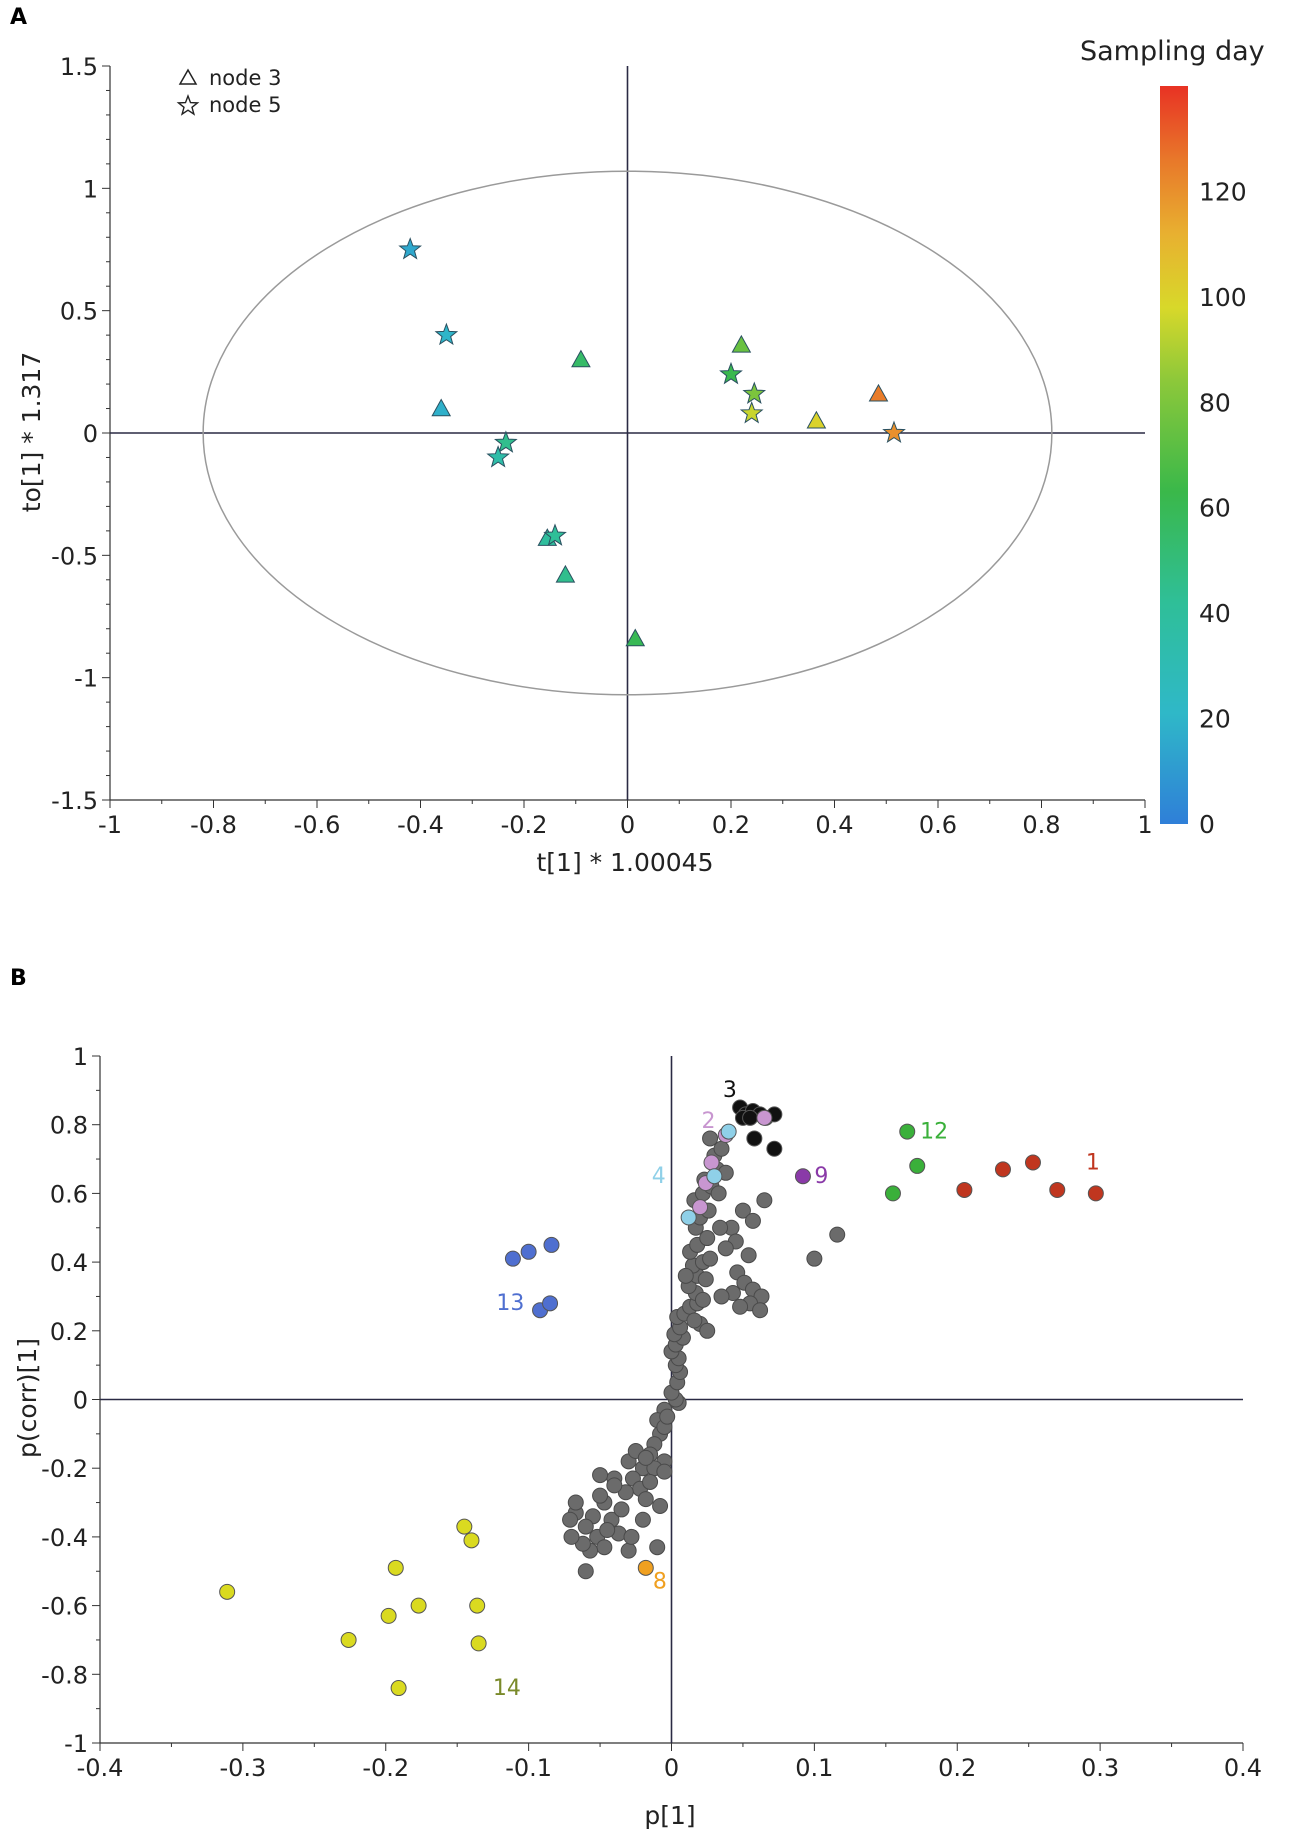 The width and height of the screenshot is (1299, 1830). What do you see at coordinates (64, 1469) in the screenshot?
I see `panel-b-y-tick-label: -0.2` at bounding box center [64, 1469].